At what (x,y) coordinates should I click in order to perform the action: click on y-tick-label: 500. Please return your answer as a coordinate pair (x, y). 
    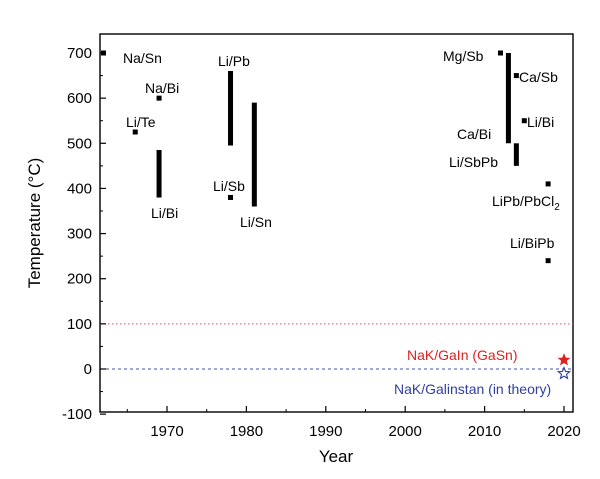
    Looking at the image, I should click on (79, 143).